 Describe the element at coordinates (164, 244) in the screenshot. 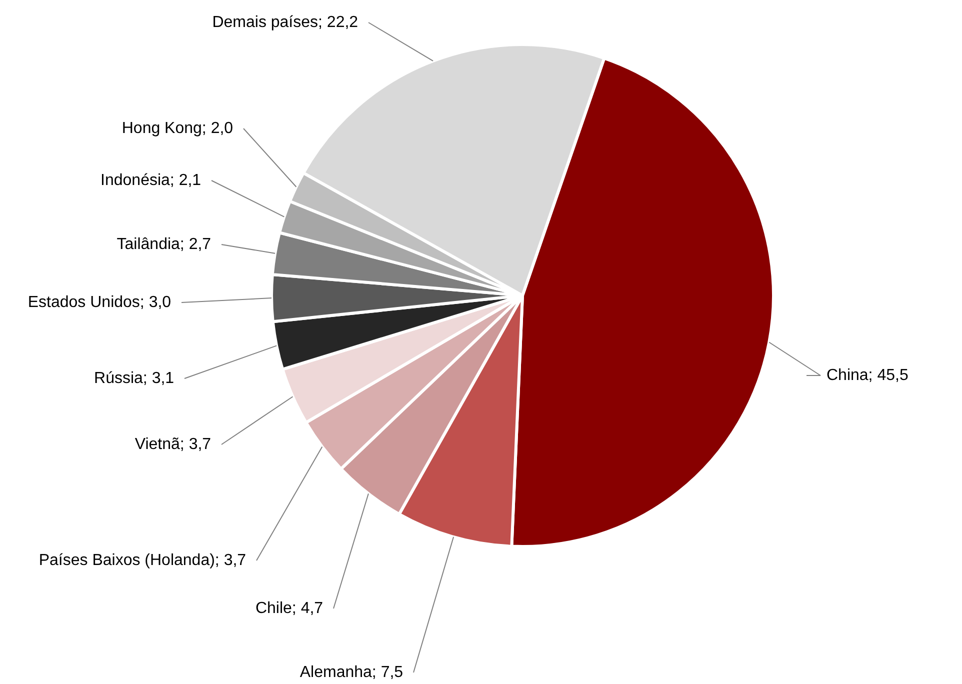

I see `slice-label: Tailândia; 2,7` at that location.